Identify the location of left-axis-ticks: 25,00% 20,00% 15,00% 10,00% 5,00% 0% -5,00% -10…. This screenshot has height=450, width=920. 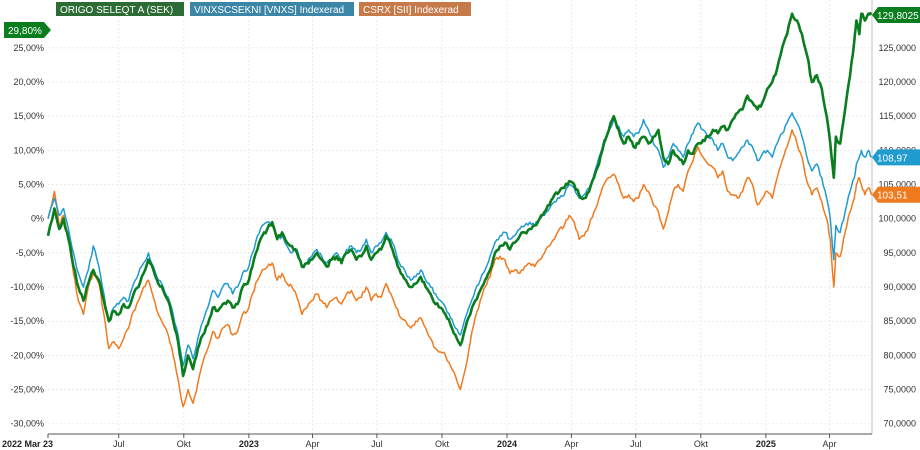
(27, 236).